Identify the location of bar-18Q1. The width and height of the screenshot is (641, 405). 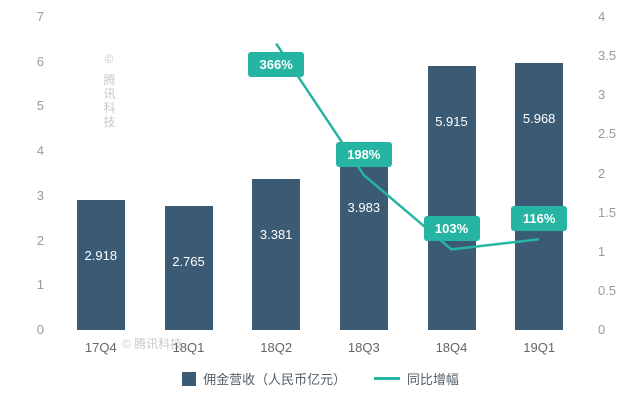
(188, 268).